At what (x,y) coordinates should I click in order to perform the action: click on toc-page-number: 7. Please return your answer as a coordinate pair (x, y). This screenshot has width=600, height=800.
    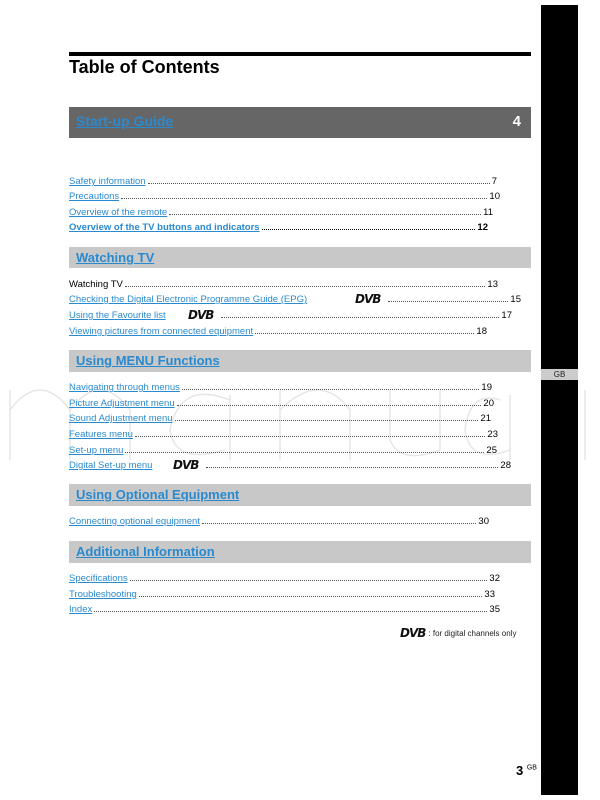
    Looking at the image, I should click on (494, 181).